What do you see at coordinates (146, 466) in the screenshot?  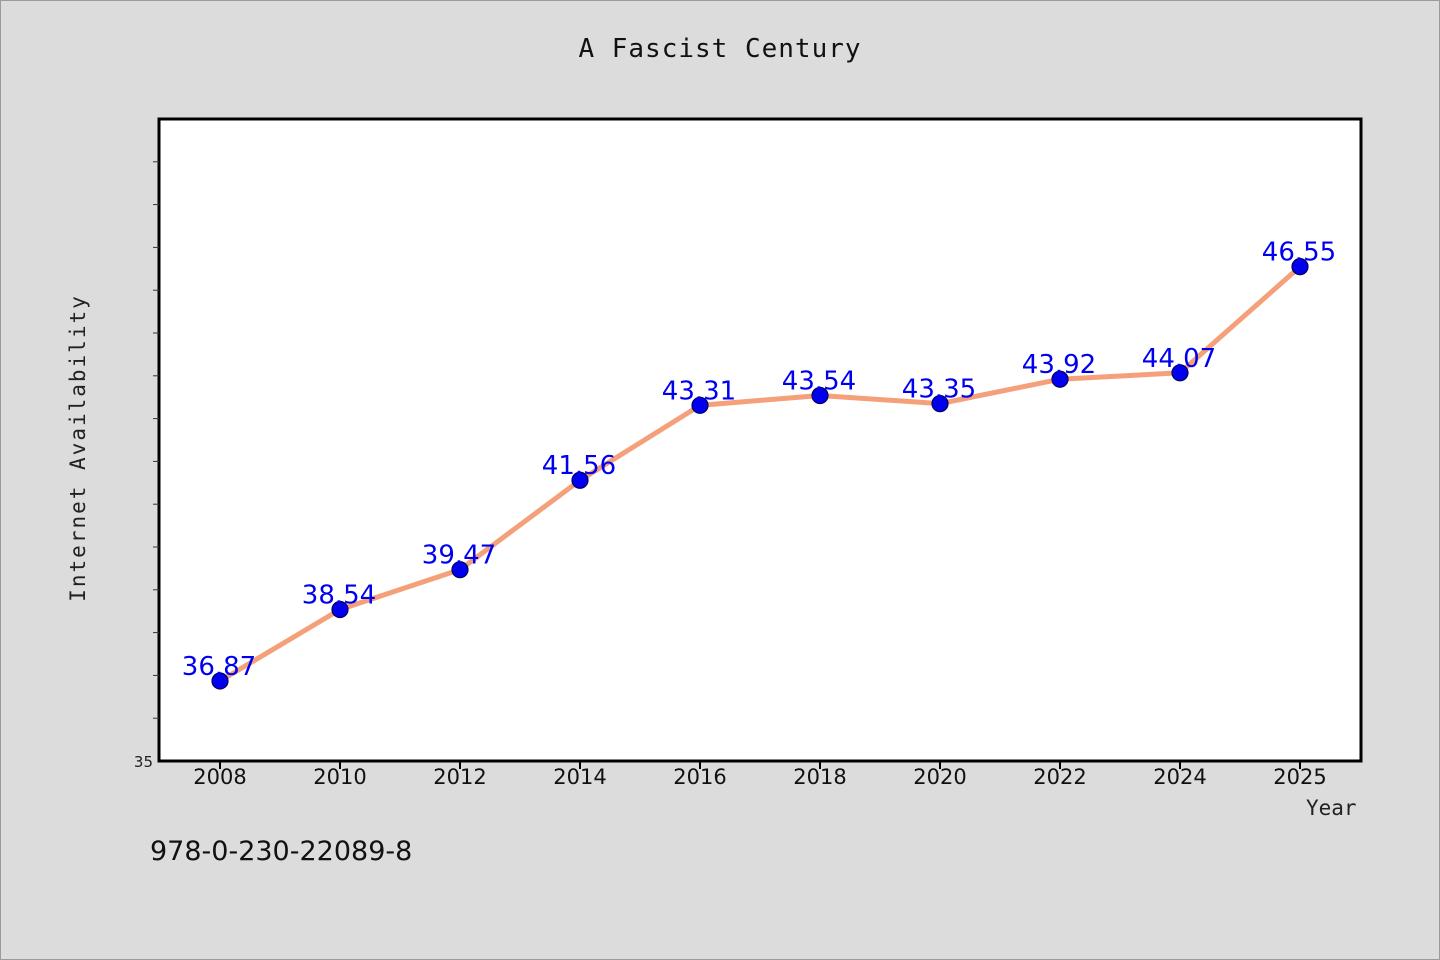 I see `y-axis-ticks: 35` at bounding box center [146, 466].